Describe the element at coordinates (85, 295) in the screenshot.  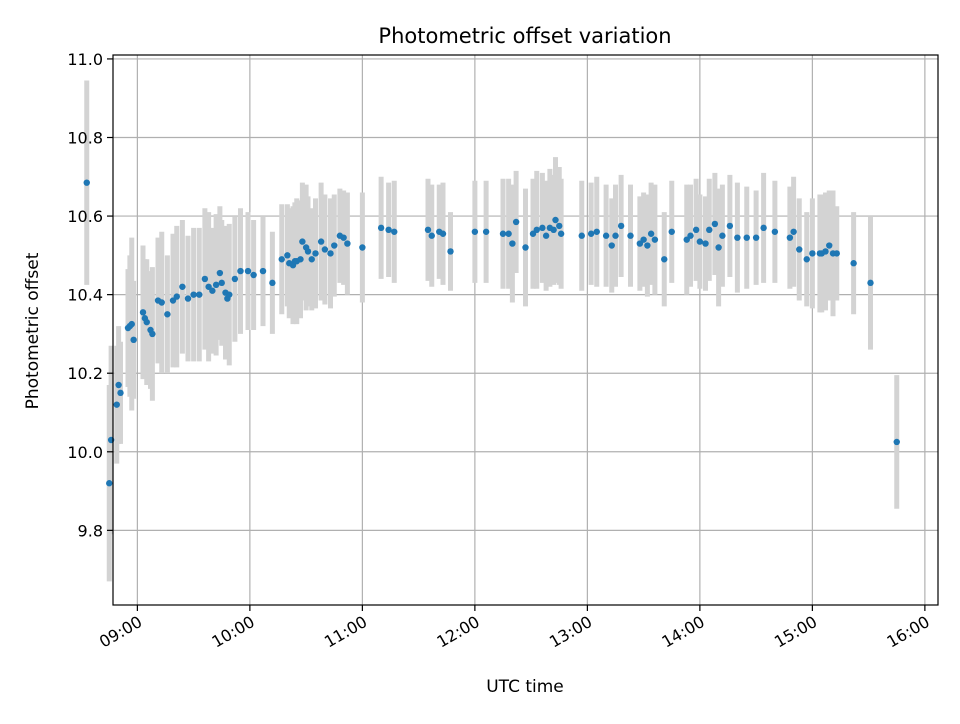
I see `y-tick-label: 10.4` at that location.